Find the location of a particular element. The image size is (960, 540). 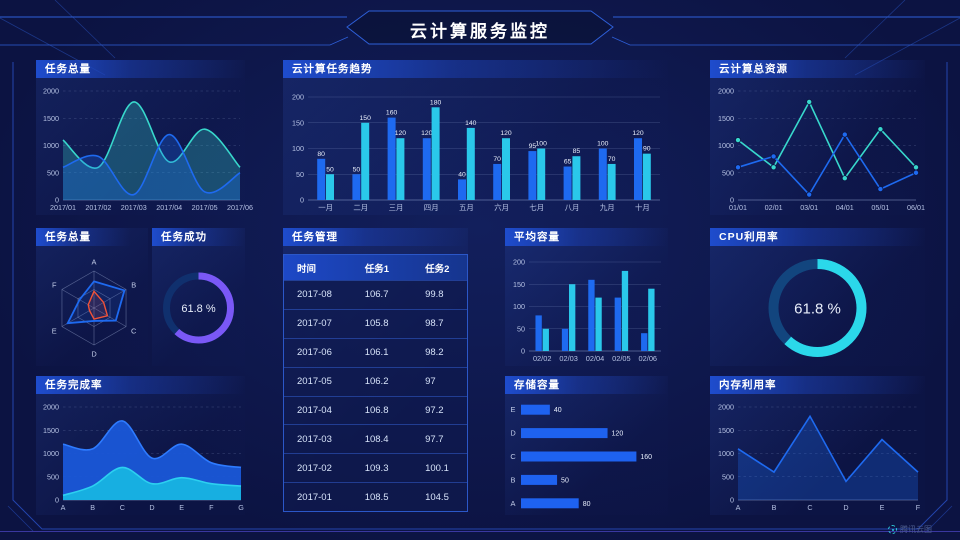

svg-text: 03/01 is located at coordinates (809, 207).